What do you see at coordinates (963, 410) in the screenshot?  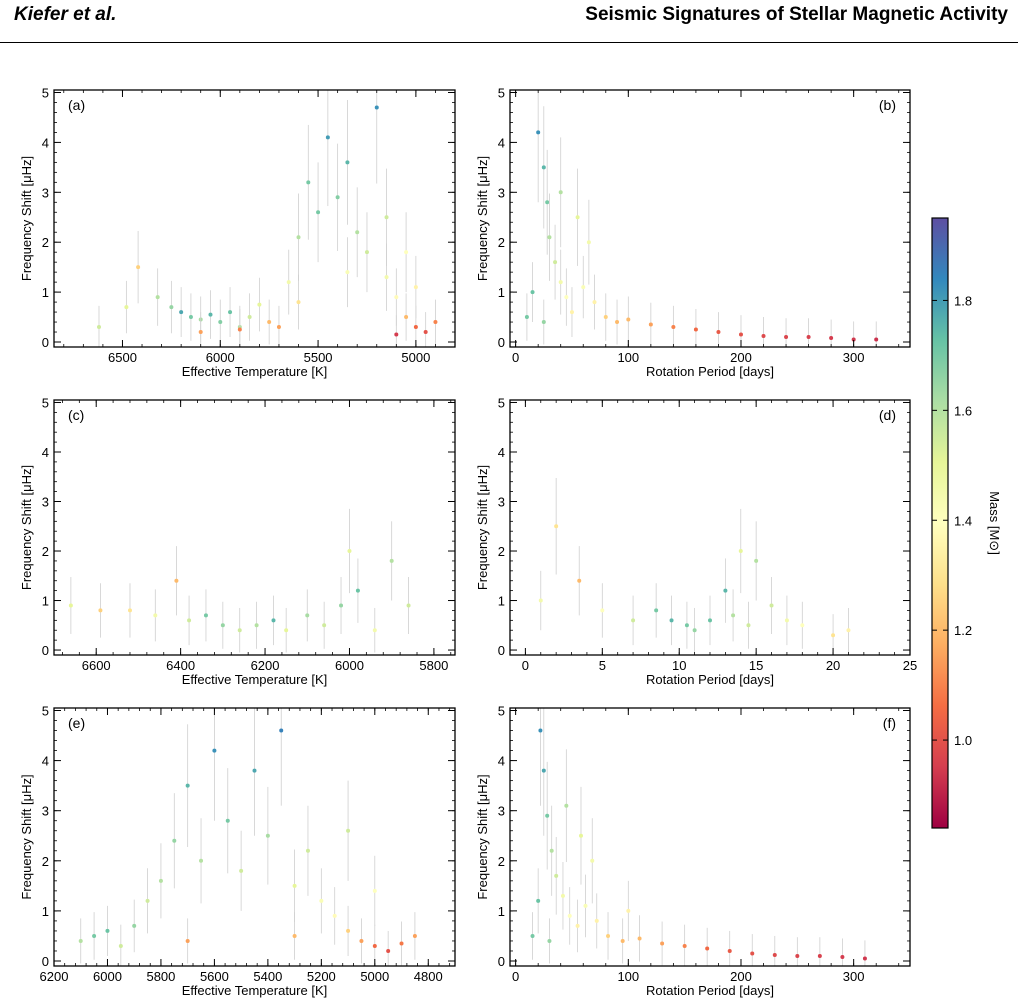 I see `colorbar-tick-label: 1.6` at bounding box center [963, 410].